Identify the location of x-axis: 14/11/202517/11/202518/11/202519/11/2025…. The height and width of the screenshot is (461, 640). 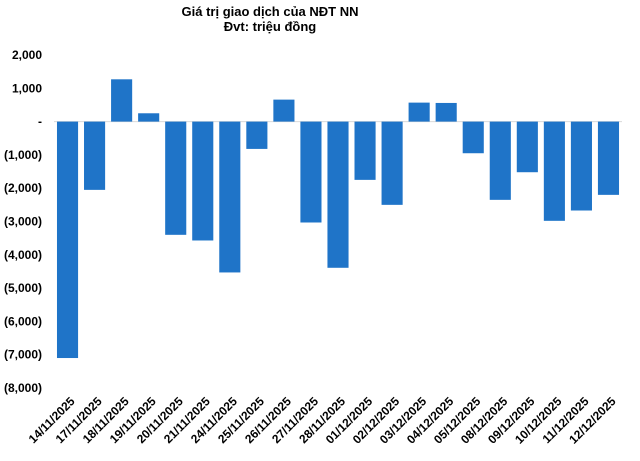
(322, 420).